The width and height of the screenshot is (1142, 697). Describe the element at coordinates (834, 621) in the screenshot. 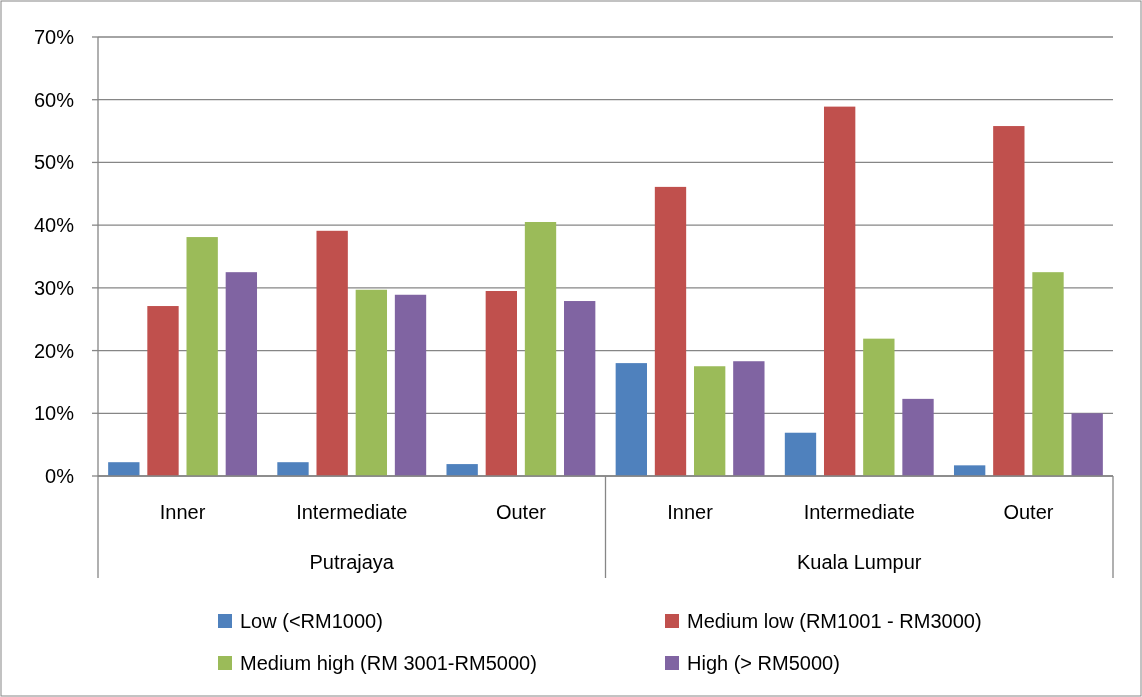

I see `legend-label: Medium low (RM1001 - RM3000)` at that location.